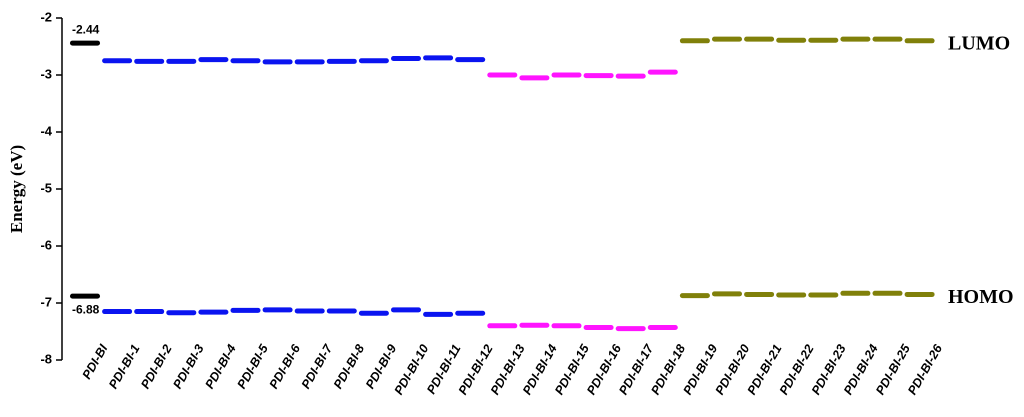 This screenshot has height=417, width=1024. Describe the element at coordinates (188, 366) in the screenshot. I see `x-tick-label: PDI-BI-3` at that location.